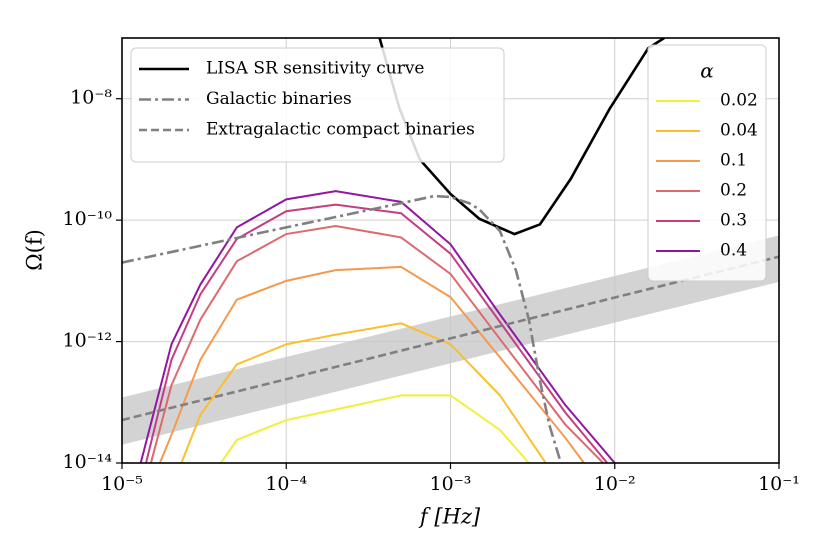  I want to click on legend-title: α, so click(707, 71).